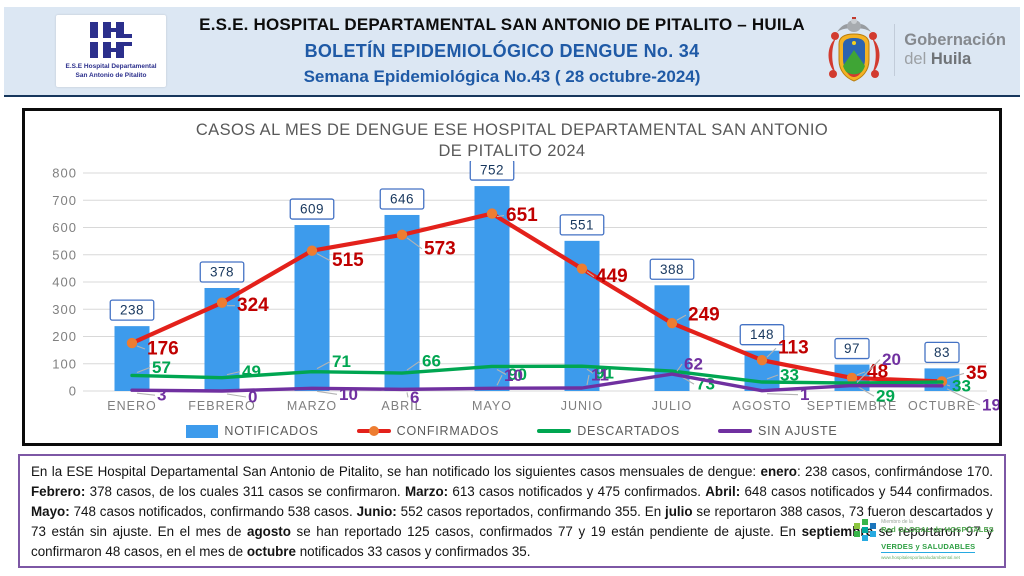  Describe the element at coordinates (612, 276) in the screenshot. I see `svg-text: 449` at that location.